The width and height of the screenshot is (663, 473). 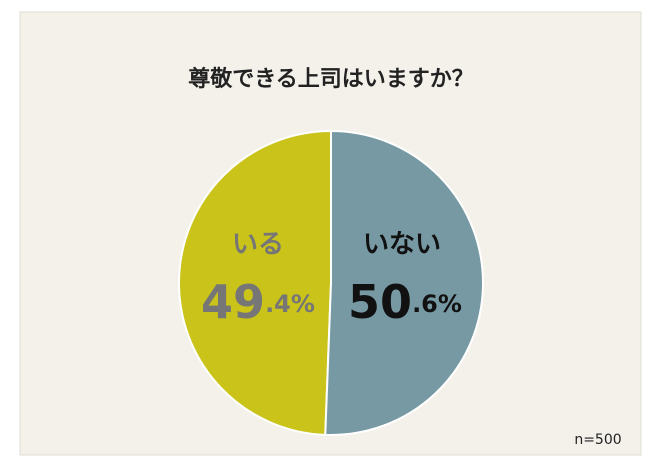 What do you see at coordinates (331, 79) in the screenshot?
I see `chart-title: 尊敬できる上司はいますか？` at bounding box center [331, 79].